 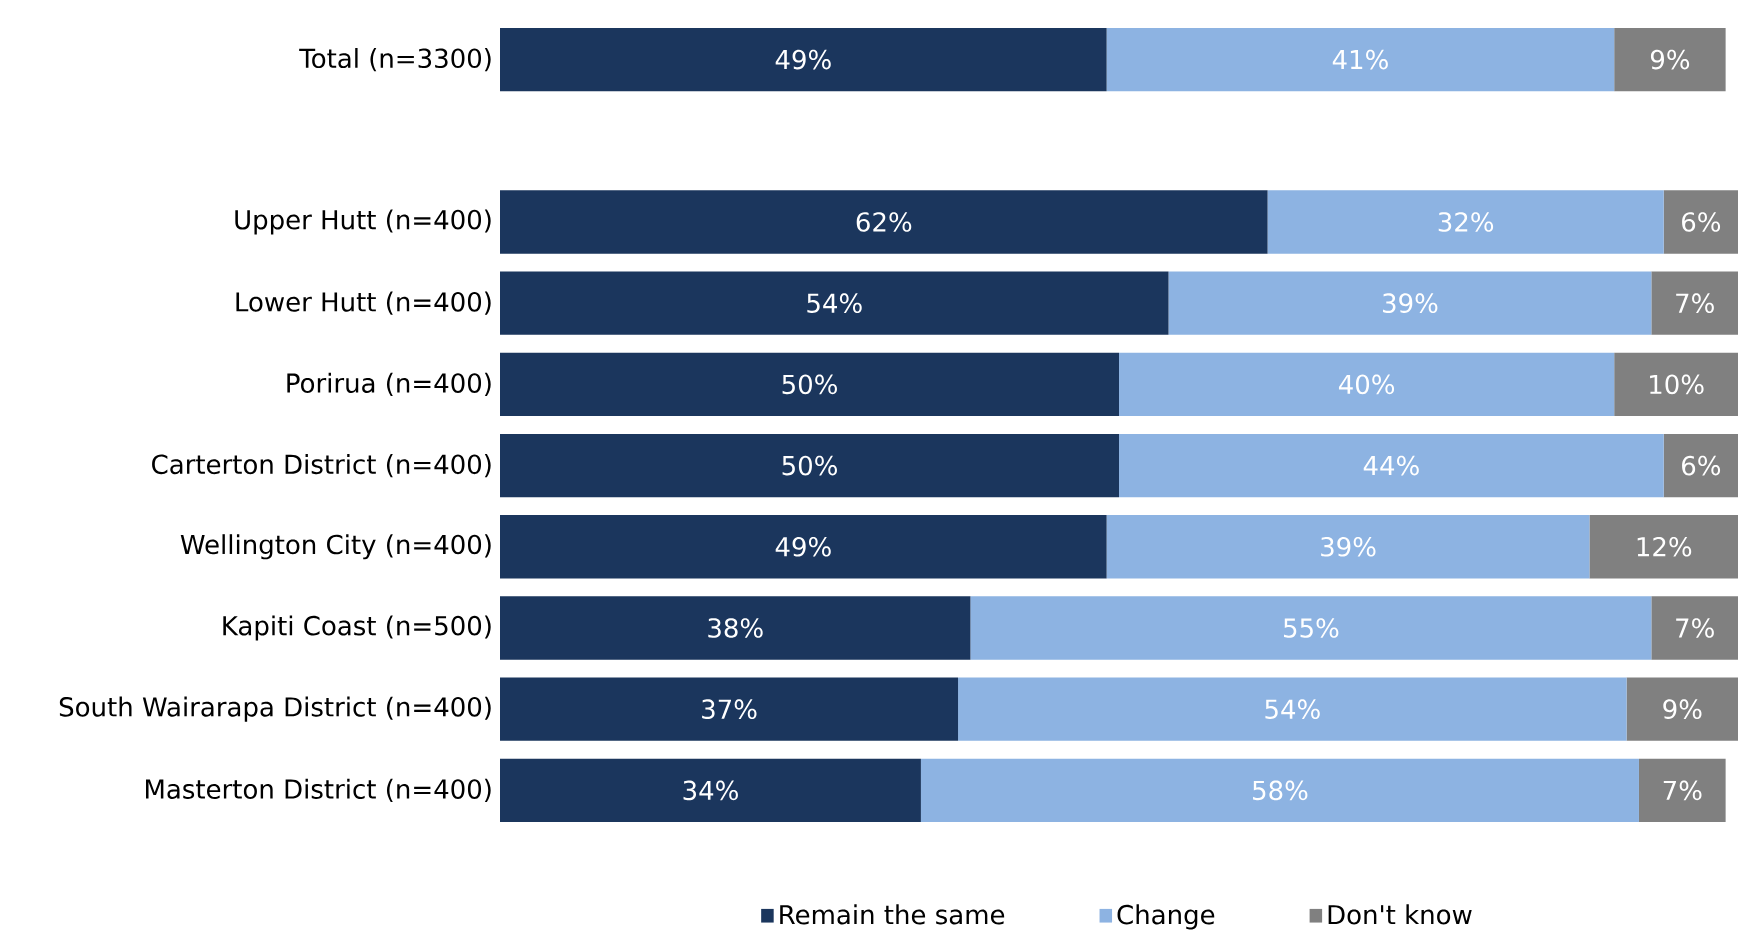 I want to click on data-label: 44%, so click(x=1391, y=465).